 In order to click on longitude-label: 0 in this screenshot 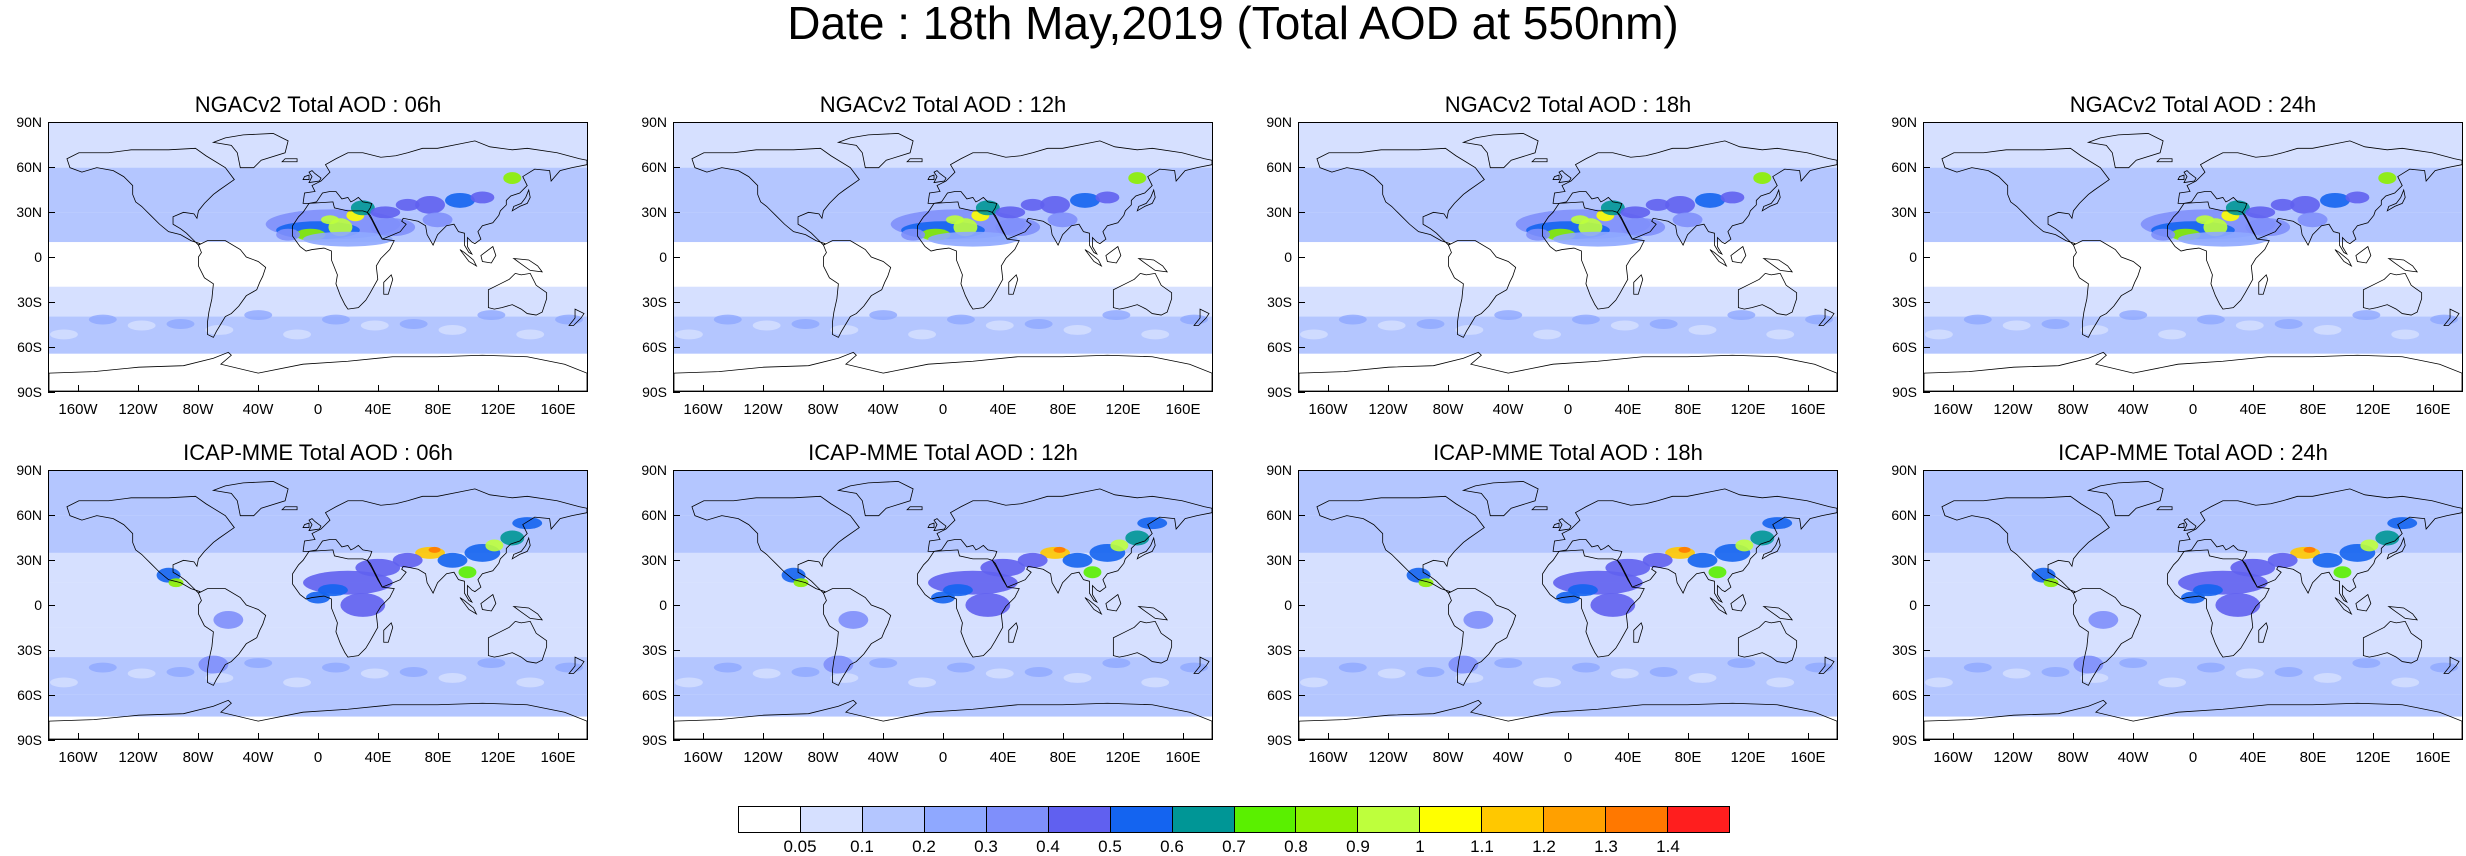, I will do `click(318, 409)`.